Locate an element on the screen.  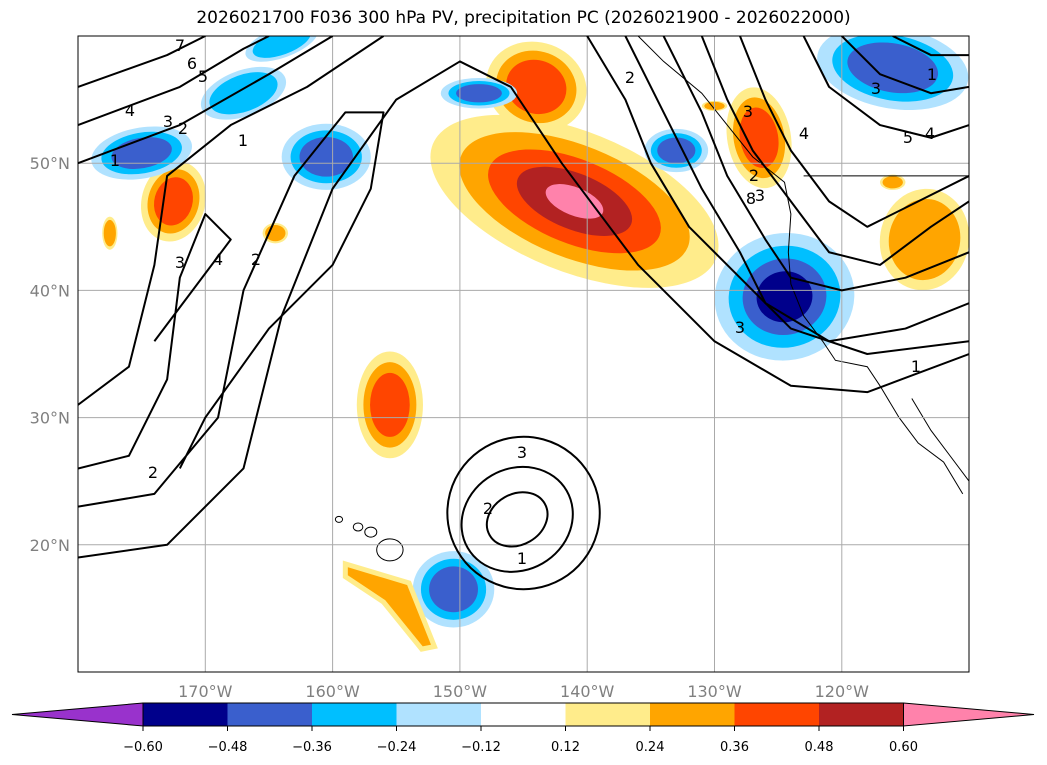
lat-tick-label: 20°N is located at coordinates (50, 545).